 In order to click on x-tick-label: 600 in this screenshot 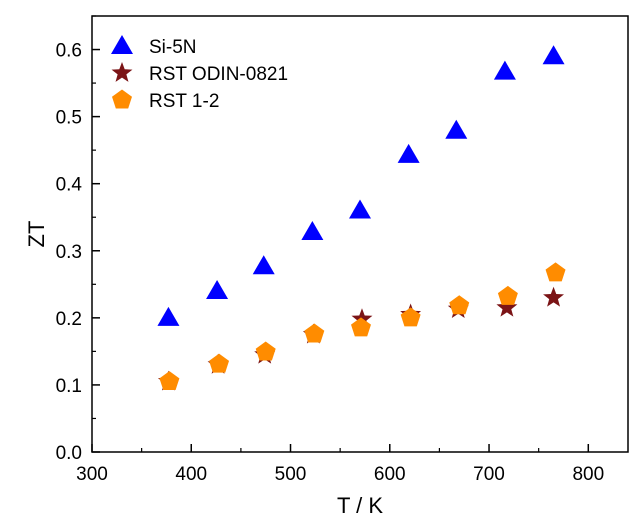, I will do `click(390, 474)`.